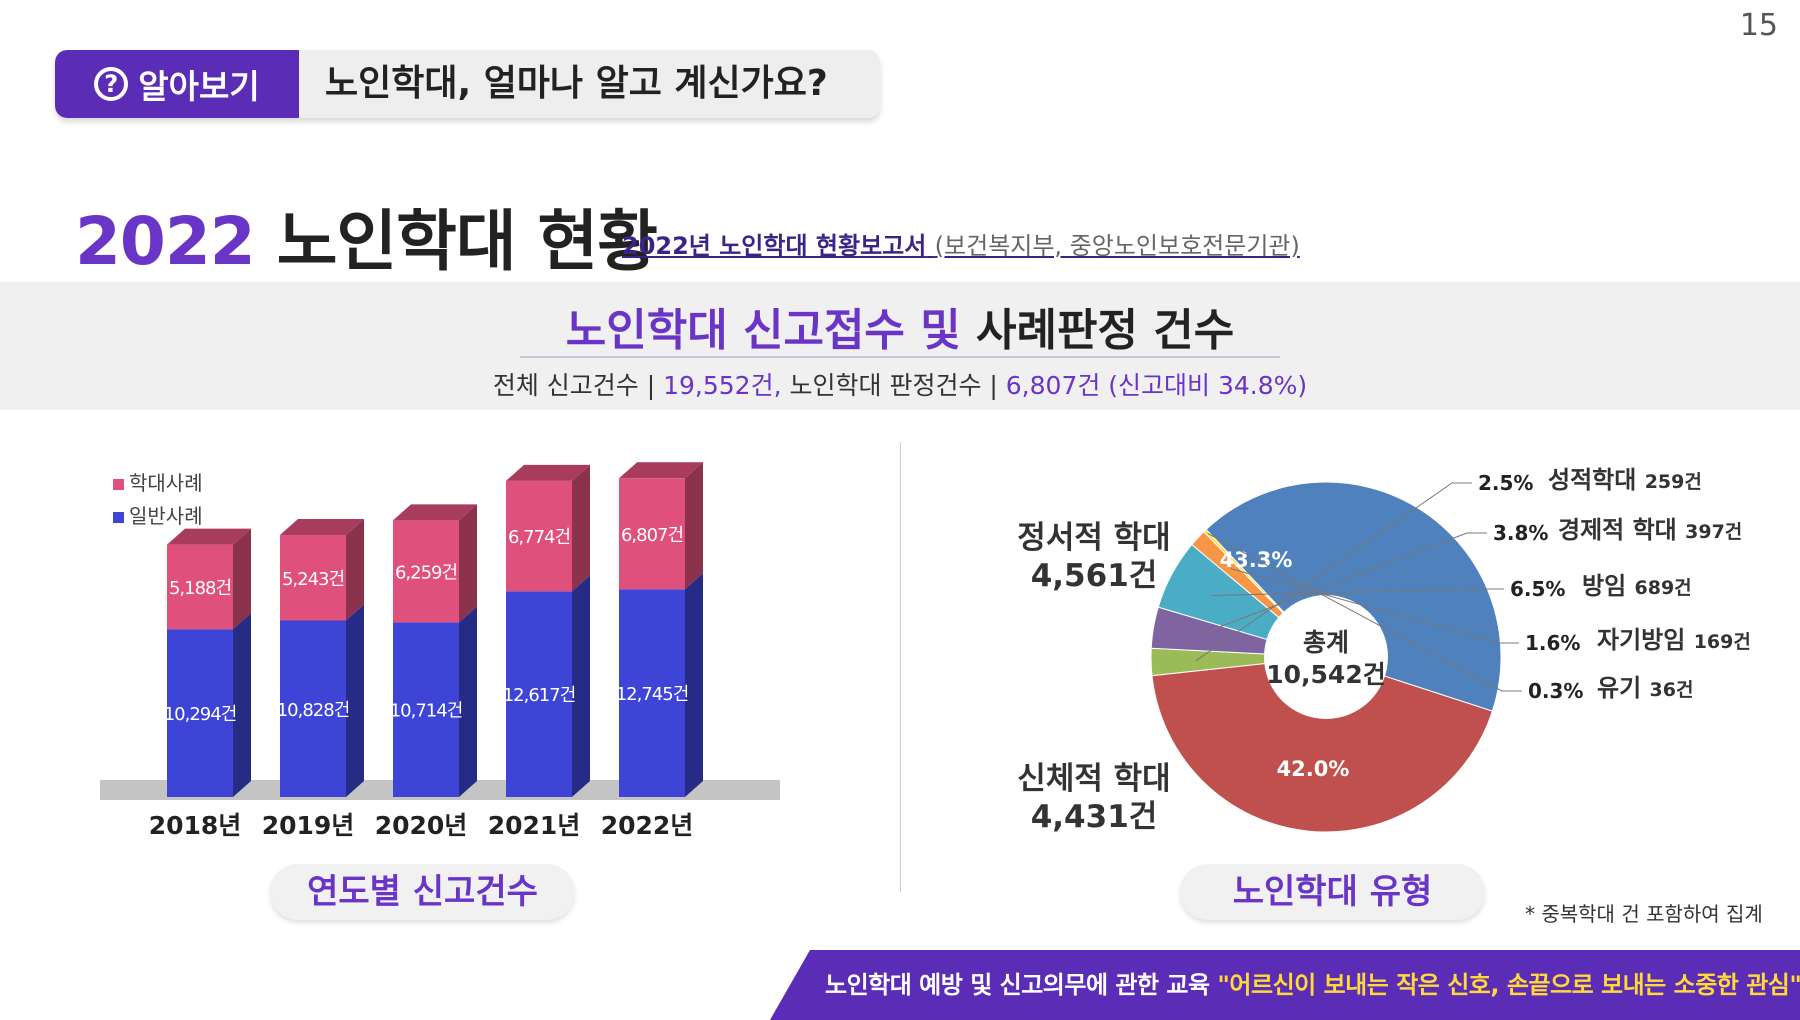 The height and width of the screenshot is (1020, 1800). Describe the element at coordinates (1673, 482) in the screenshot. I see `slice-count-label: 259건` at that location.